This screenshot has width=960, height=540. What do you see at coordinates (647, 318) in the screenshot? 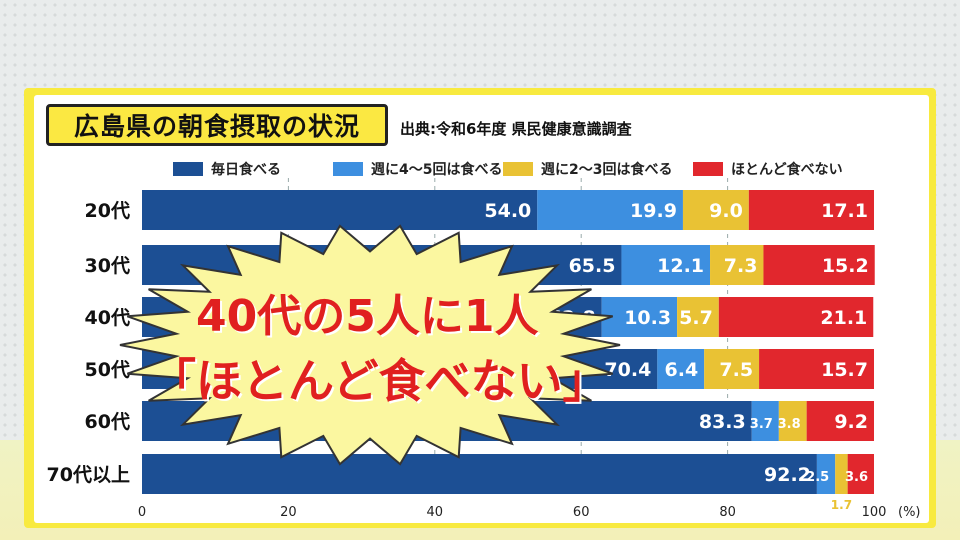
I see `data-label: 10.3` at bounding box center [647, 318].